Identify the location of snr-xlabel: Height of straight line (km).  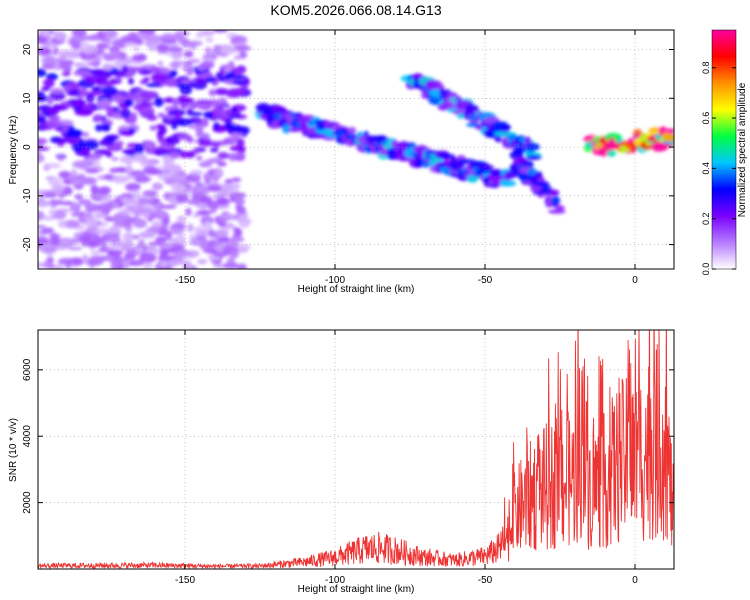
(356, 589).